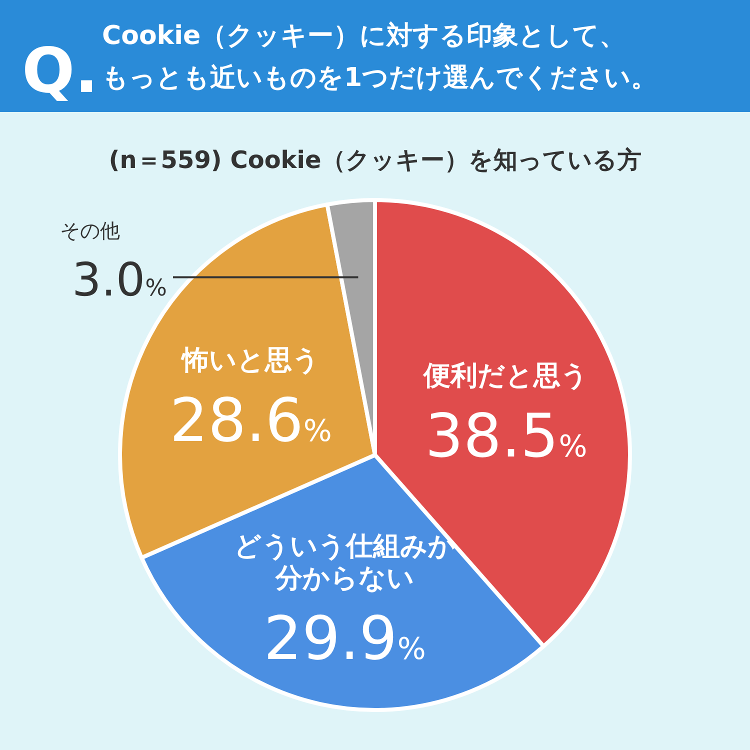 The image size is (750, 750). I want to click on data-label: 38.5%, so click(506, 436).